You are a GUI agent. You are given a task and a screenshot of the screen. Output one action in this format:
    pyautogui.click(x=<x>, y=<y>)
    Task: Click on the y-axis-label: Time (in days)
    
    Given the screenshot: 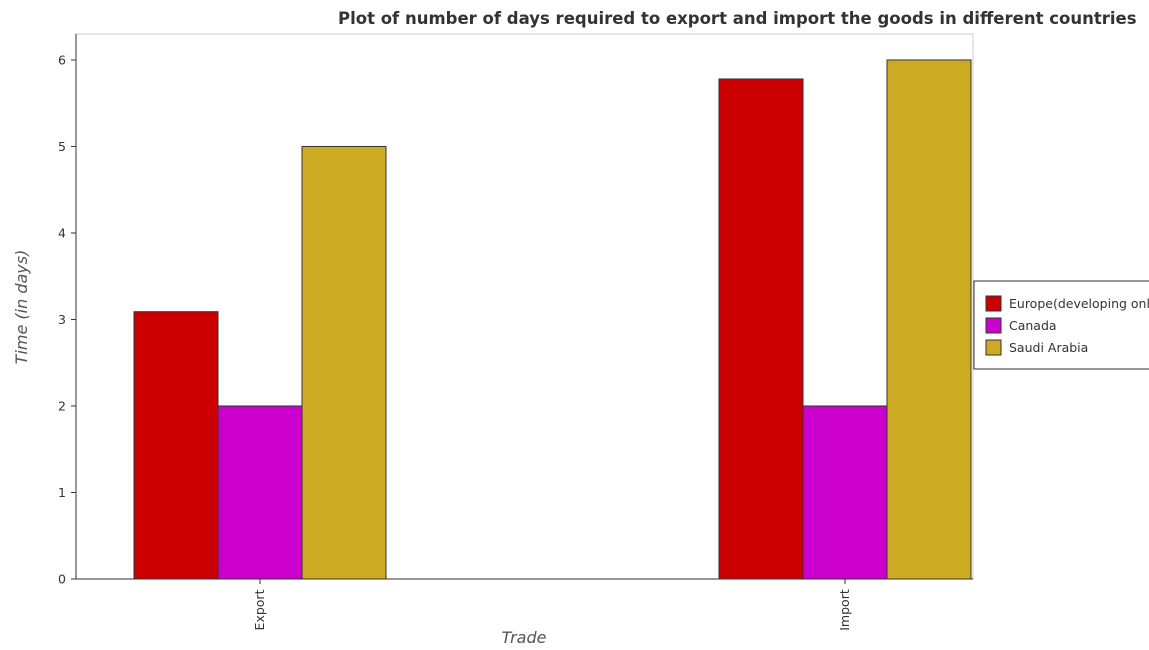 What is the action you would take?
    pyautogui.click(x=21, y=307)
    